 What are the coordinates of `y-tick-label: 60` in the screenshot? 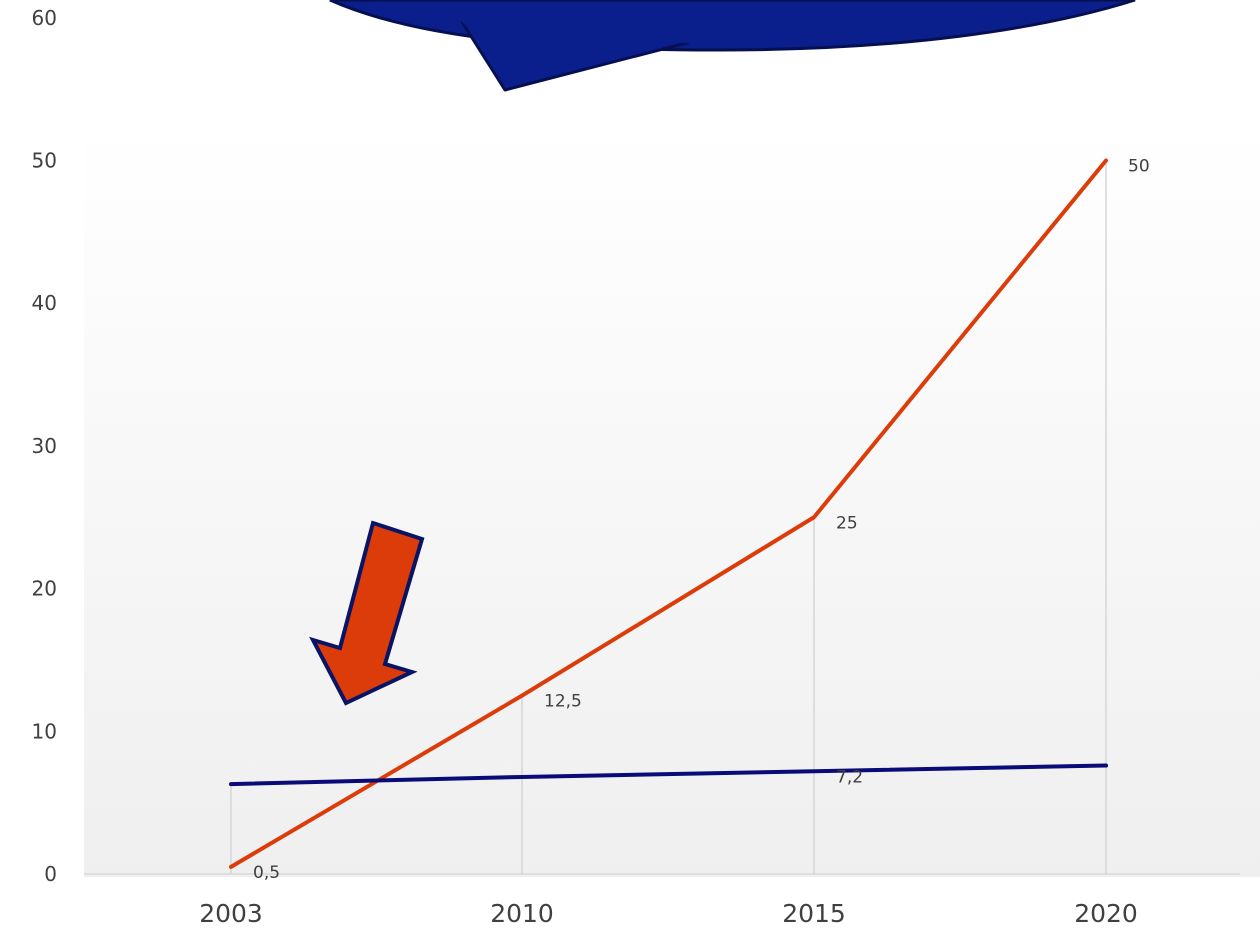 It's located at (44, 18).